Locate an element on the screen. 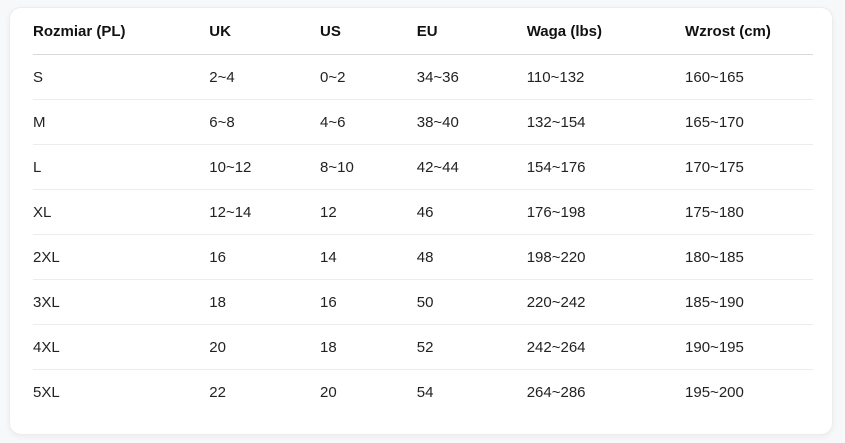 This screenshot has height=443, width=845. column-header-us: US is located at coordinates (368, 31).